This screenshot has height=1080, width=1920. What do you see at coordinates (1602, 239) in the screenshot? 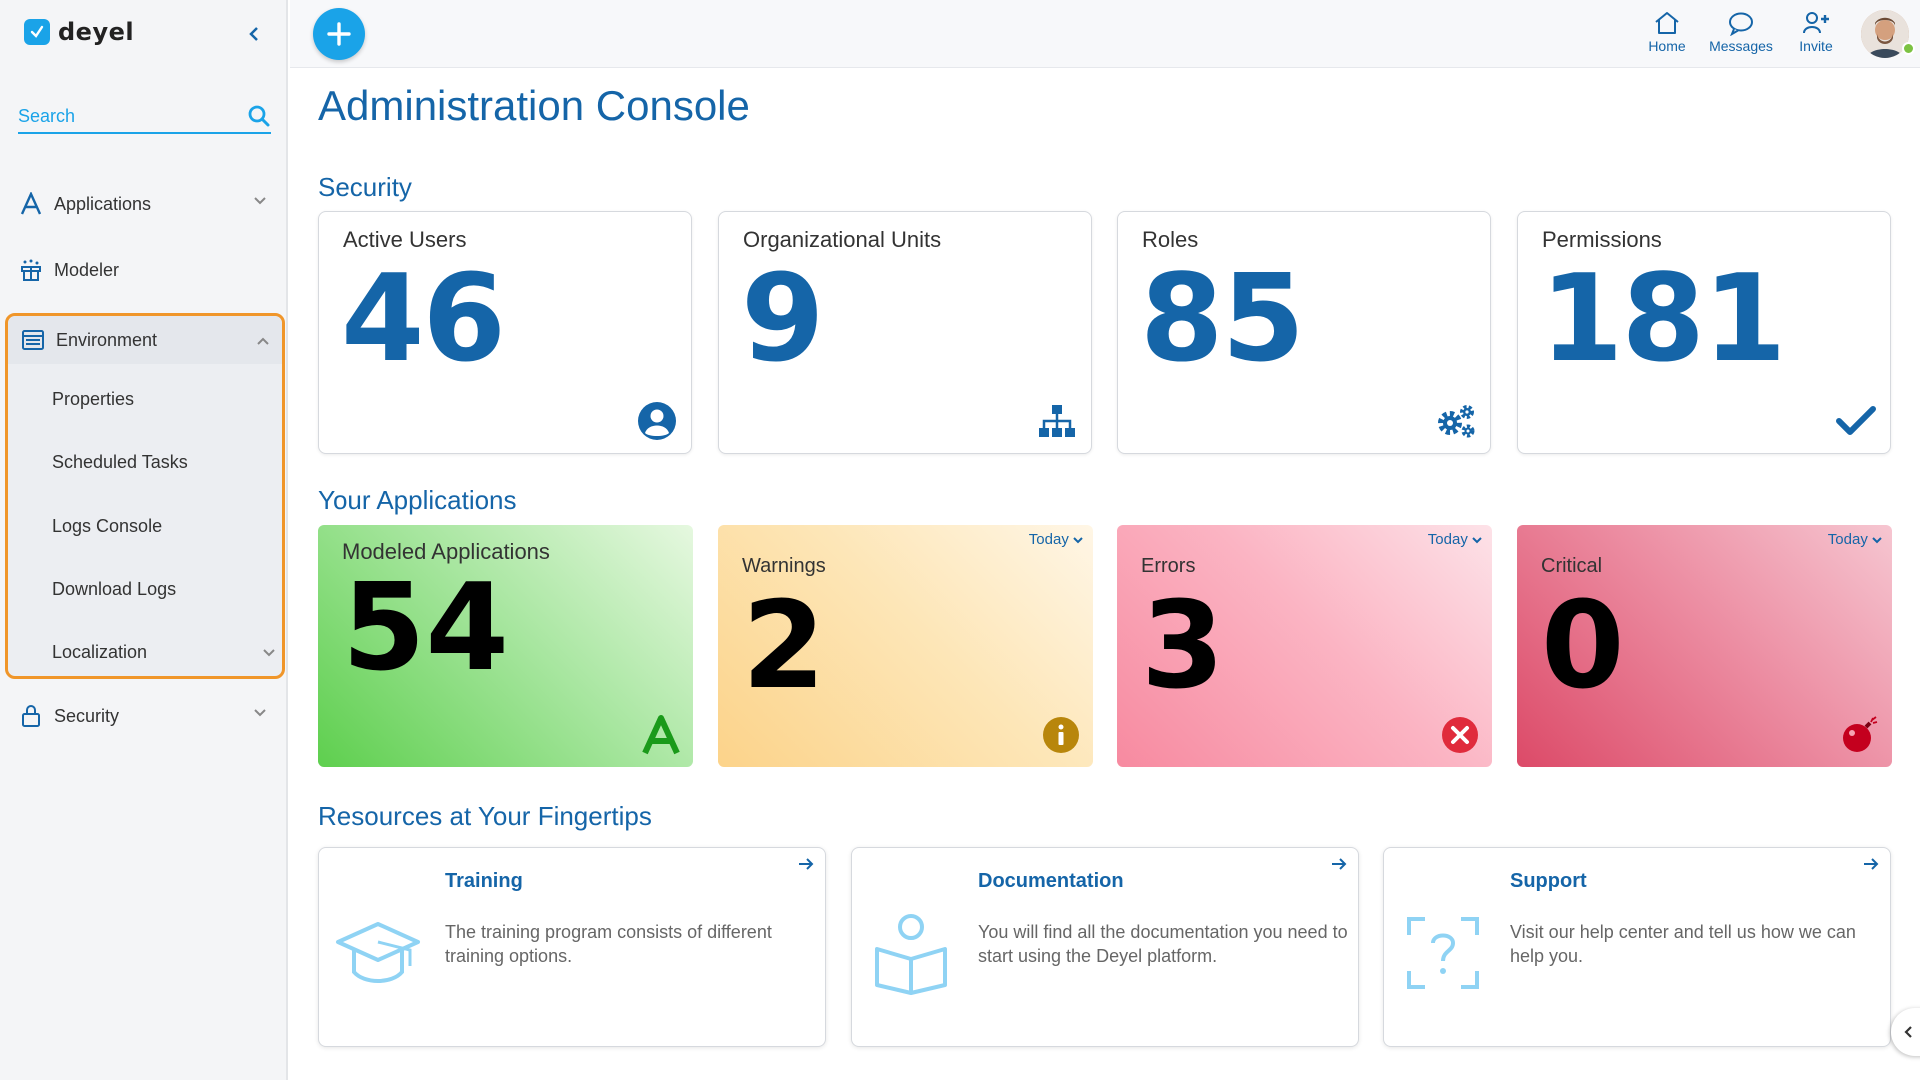
I see `card-label: Permissions` at bounding box center [1602, 239].